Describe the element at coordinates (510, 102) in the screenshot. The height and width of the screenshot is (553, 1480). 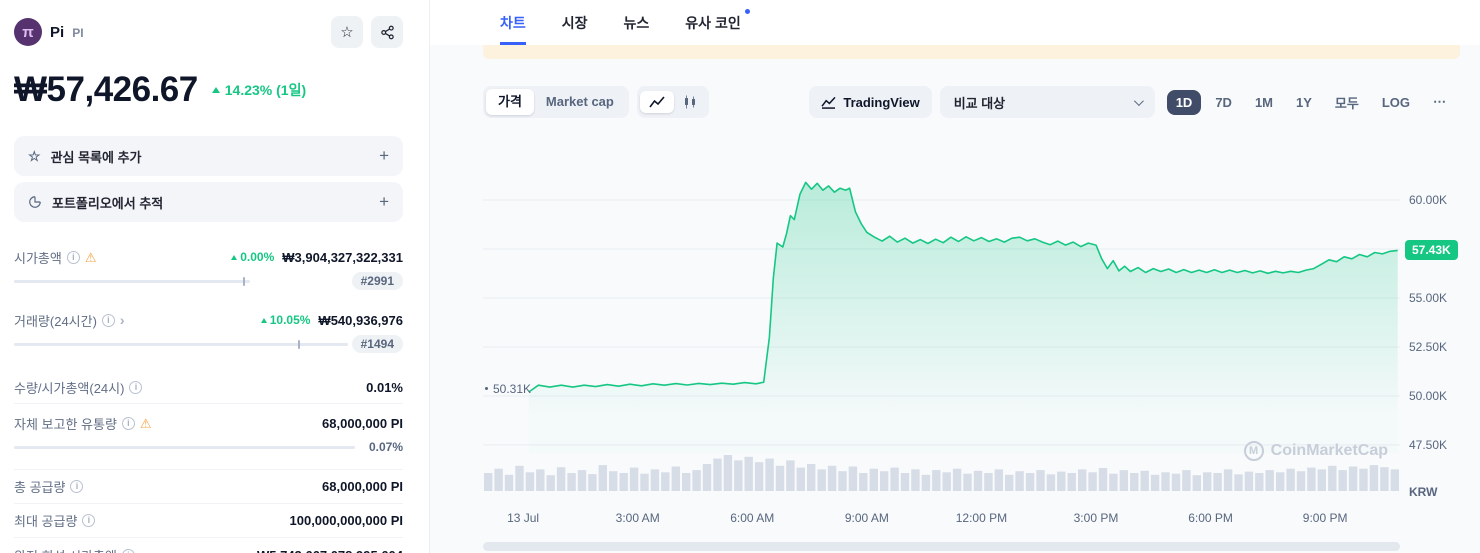
I see `toggle-price-button: 가격` at that location.